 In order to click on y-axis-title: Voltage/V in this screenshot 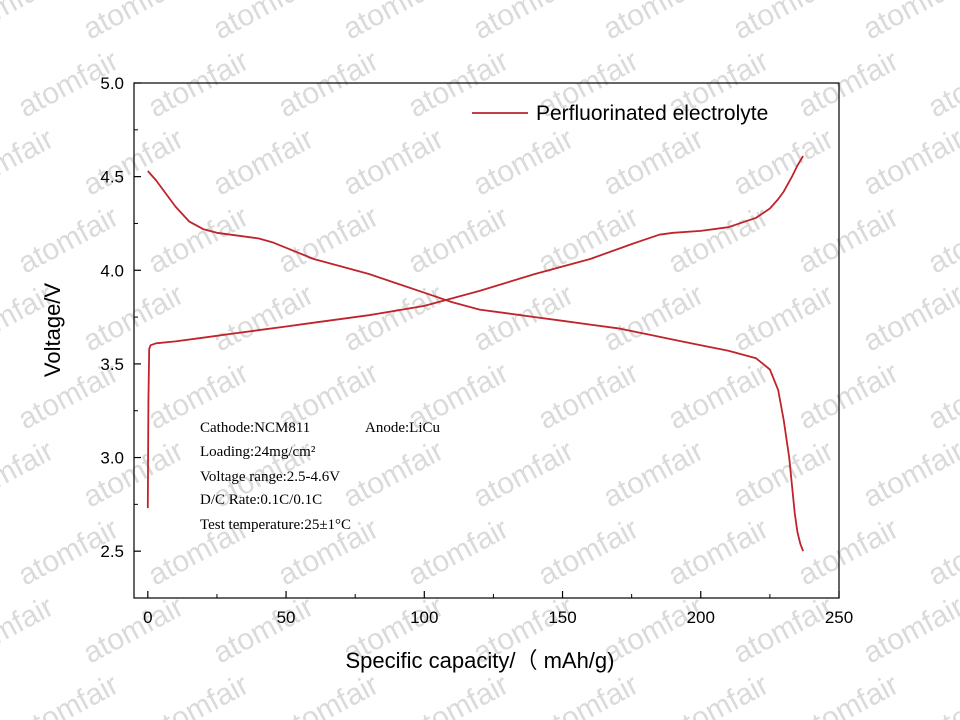, I will do `click(52, 330)`.